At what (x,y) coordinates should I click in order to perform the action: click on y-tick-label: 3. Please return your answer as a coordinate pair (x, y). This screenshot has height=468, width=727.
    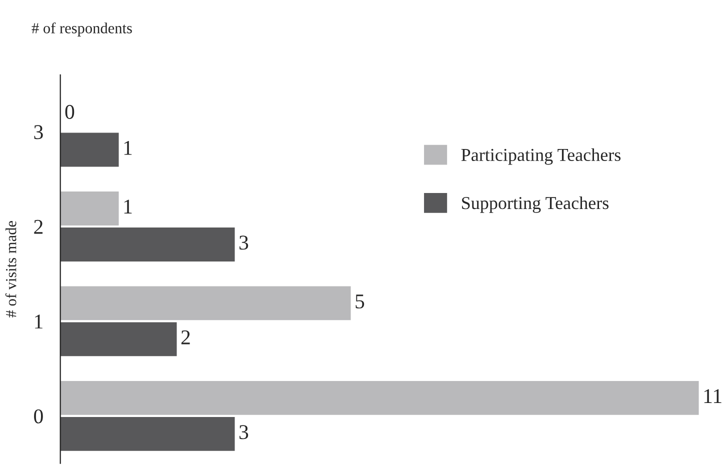
    Looking at the image, I should click on (38, 132).